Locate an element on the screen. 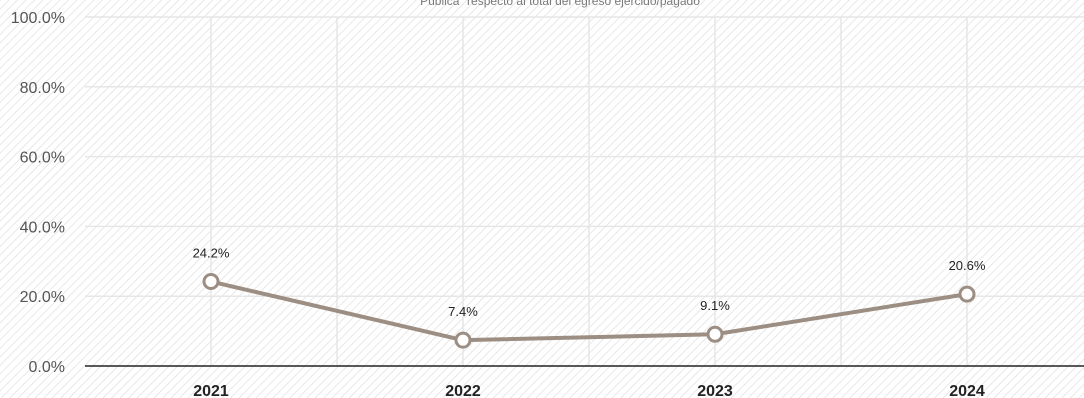  data-label: 7.4% is located at coordinates (463, 311).